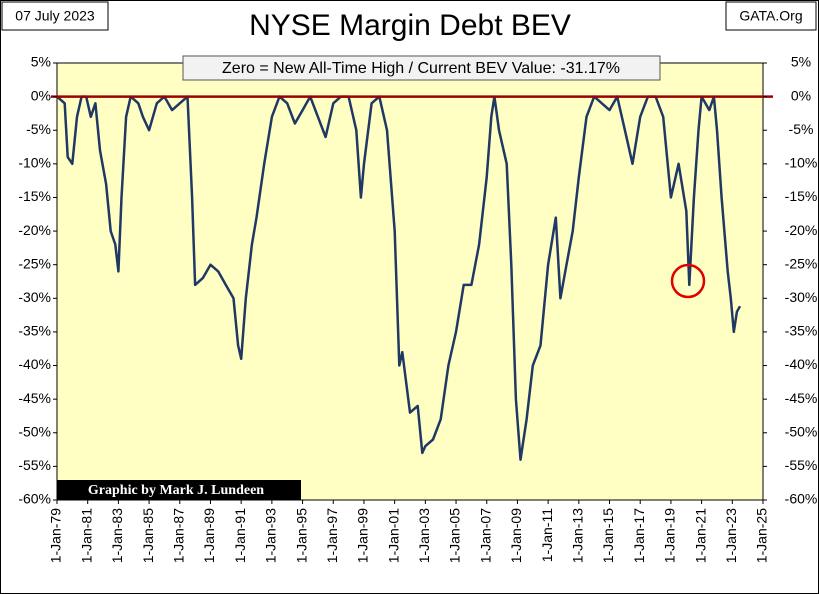 This screenshot has height=594, width=819. I want to click on y2-tick-label: -50%, so click(801, 431).